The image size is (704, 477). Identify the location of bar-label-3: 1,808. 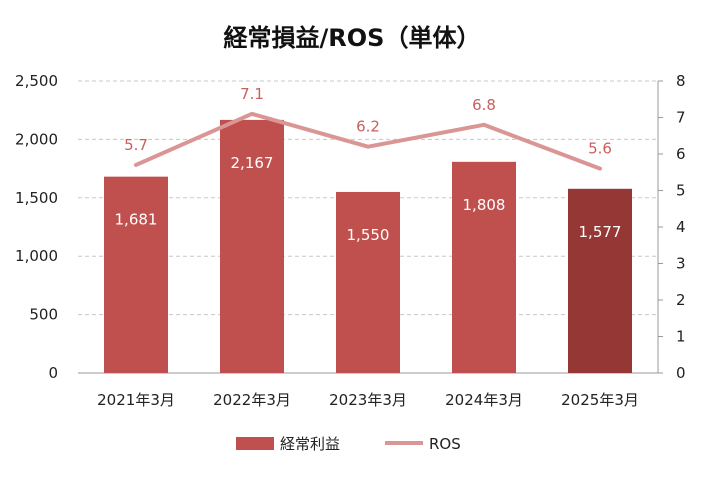
(484, 205).